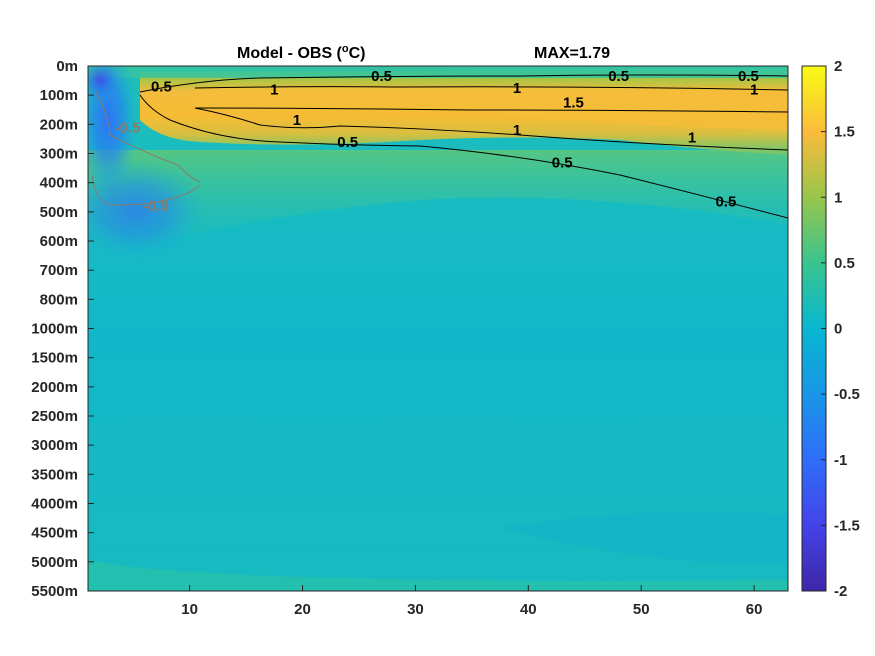  What do you see at coordinates (641, 609) in the screenshot?
I see `x-tick-label: 50` at bounding box center [641, 609].